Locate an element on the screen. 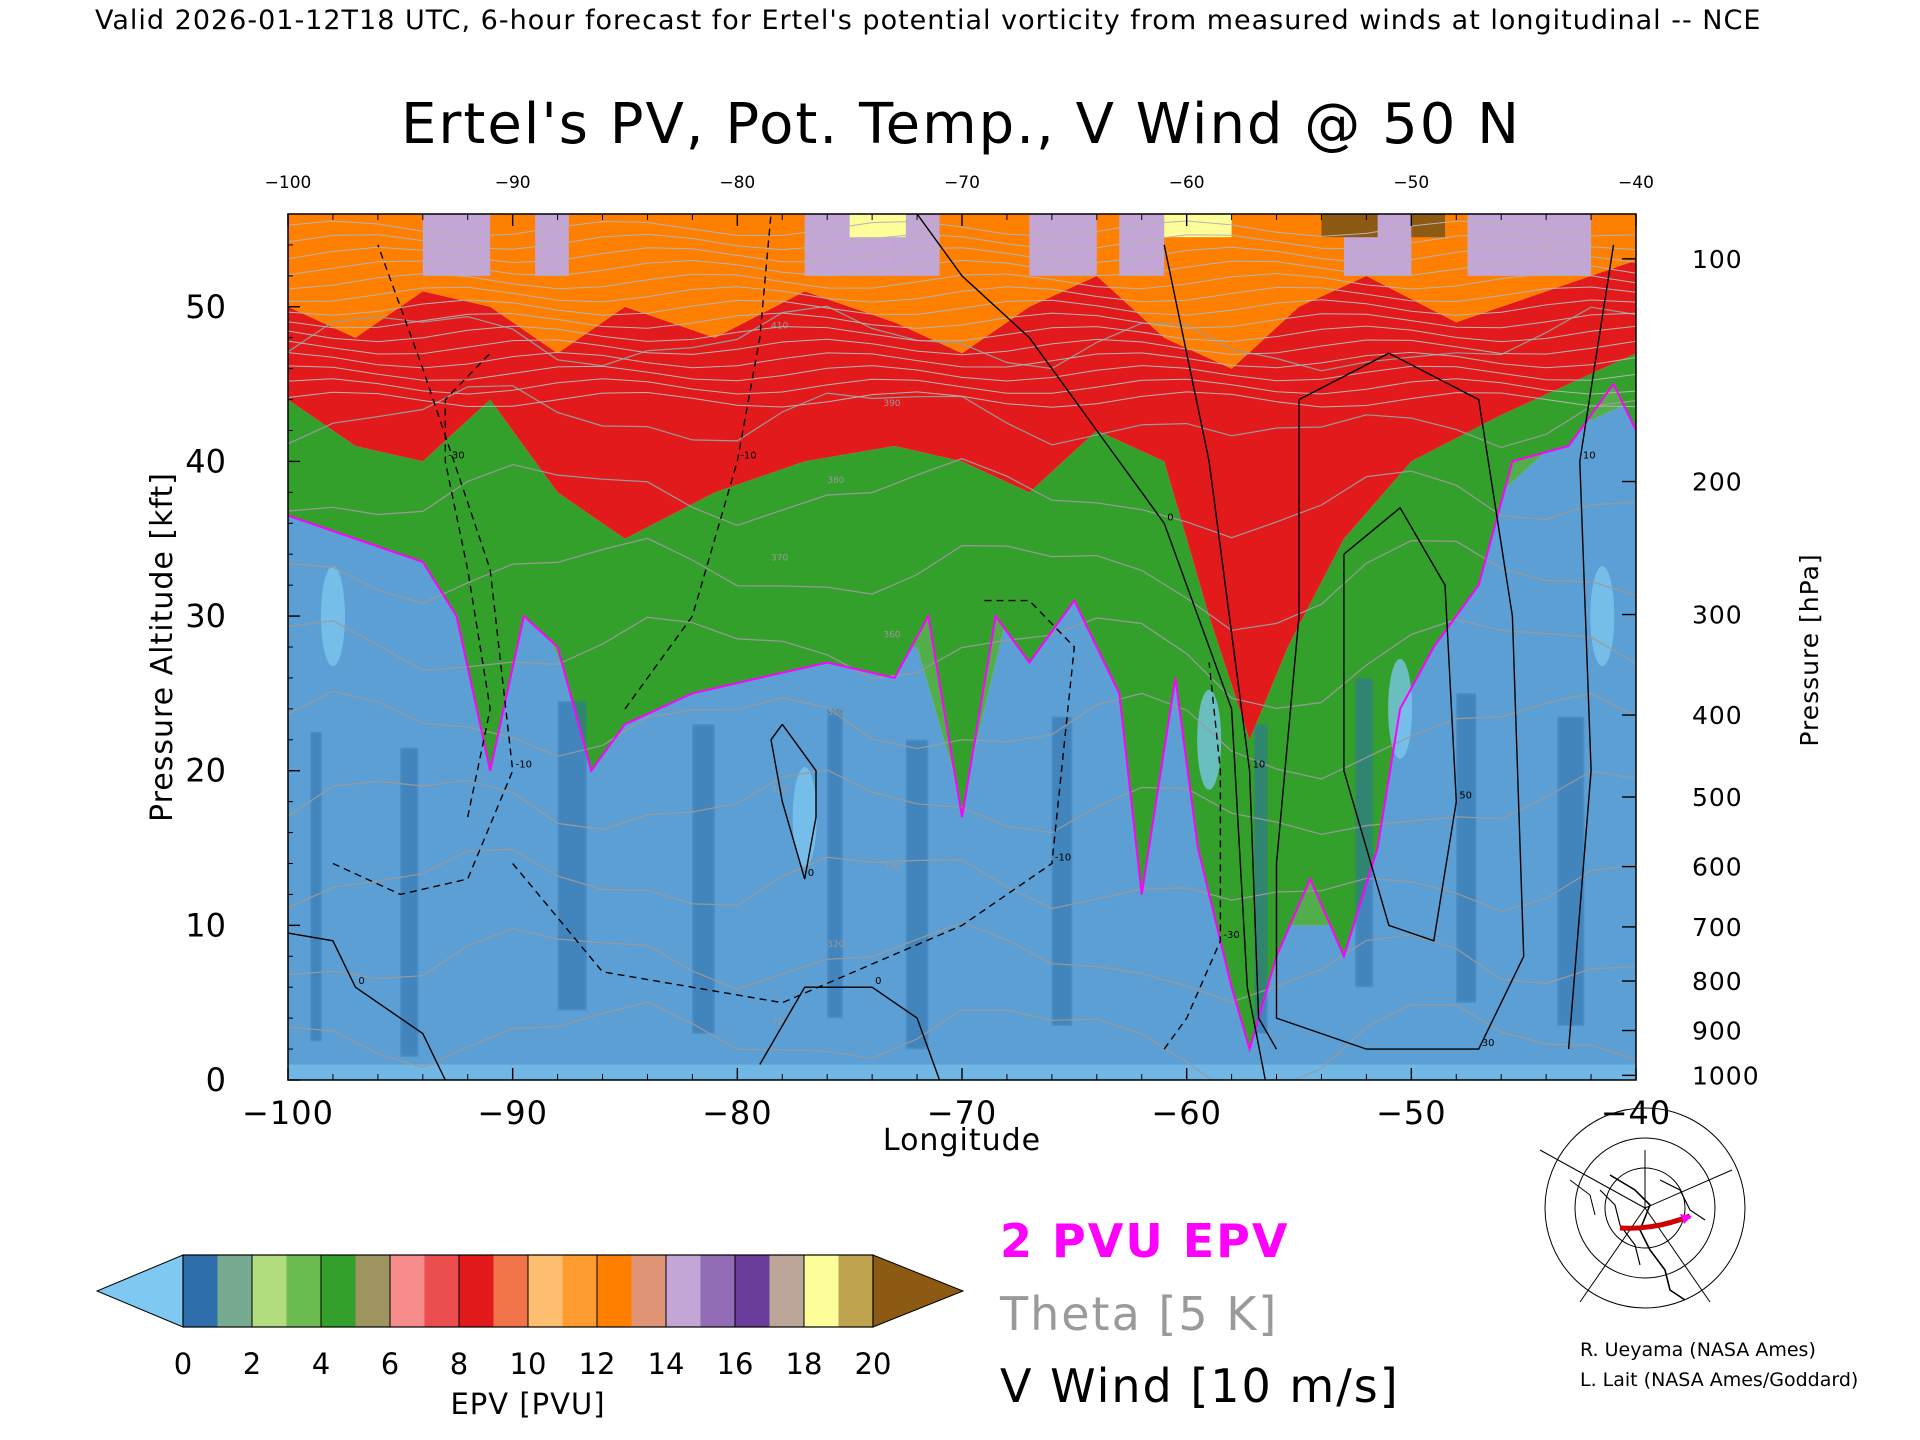 The width and height of the screenshot is (1920, 1440). v-wind-label-neg10-west: -10 is located at coordinates (524, 765).